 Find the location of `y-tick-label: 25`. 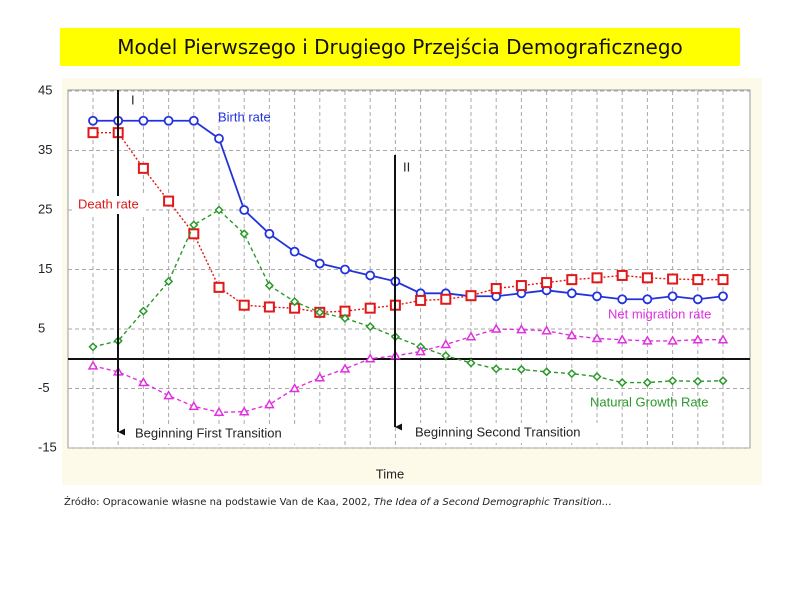

y-tick-label: 25 is located at coordinates (45, 208).